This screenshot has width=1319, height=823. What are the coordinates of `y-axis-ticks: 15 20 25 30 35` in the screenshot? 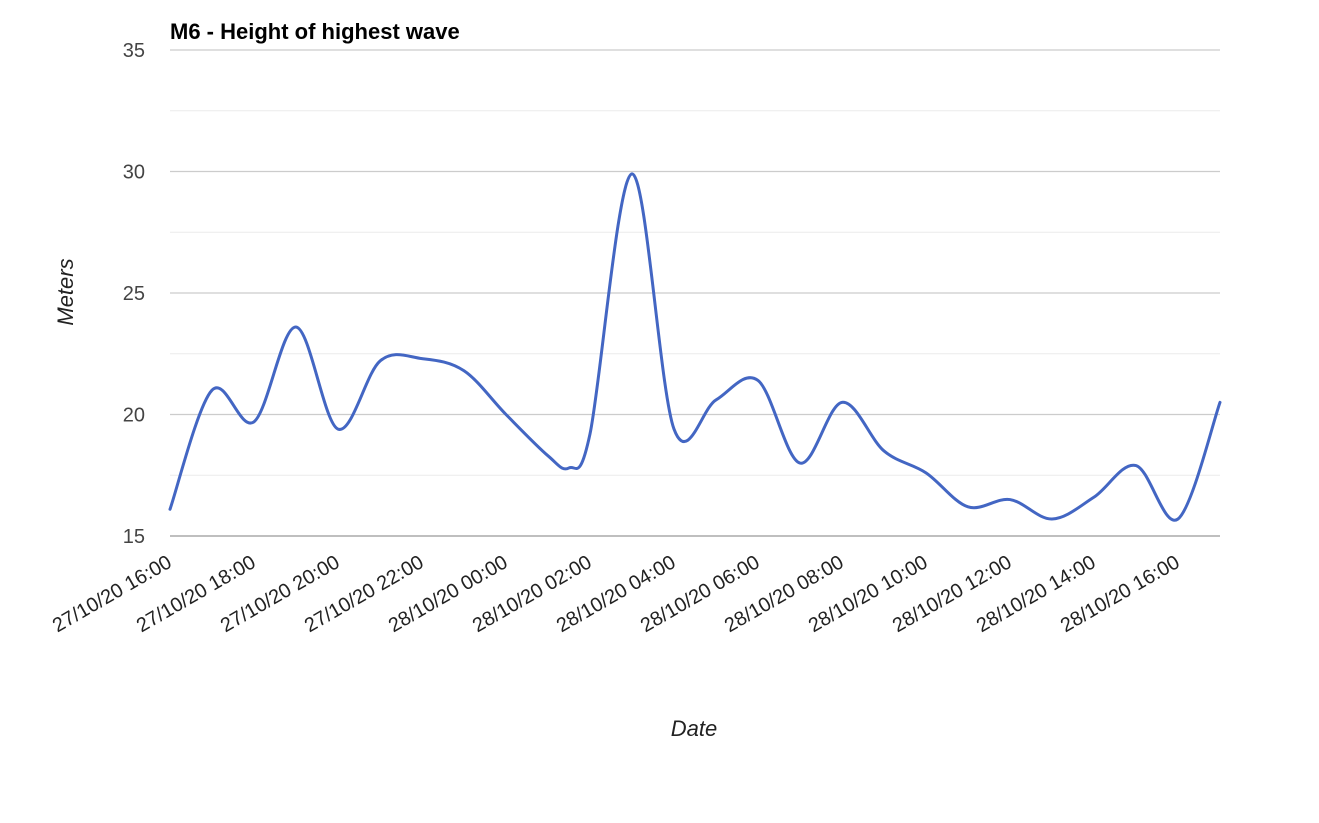 It's located at (134, 294).